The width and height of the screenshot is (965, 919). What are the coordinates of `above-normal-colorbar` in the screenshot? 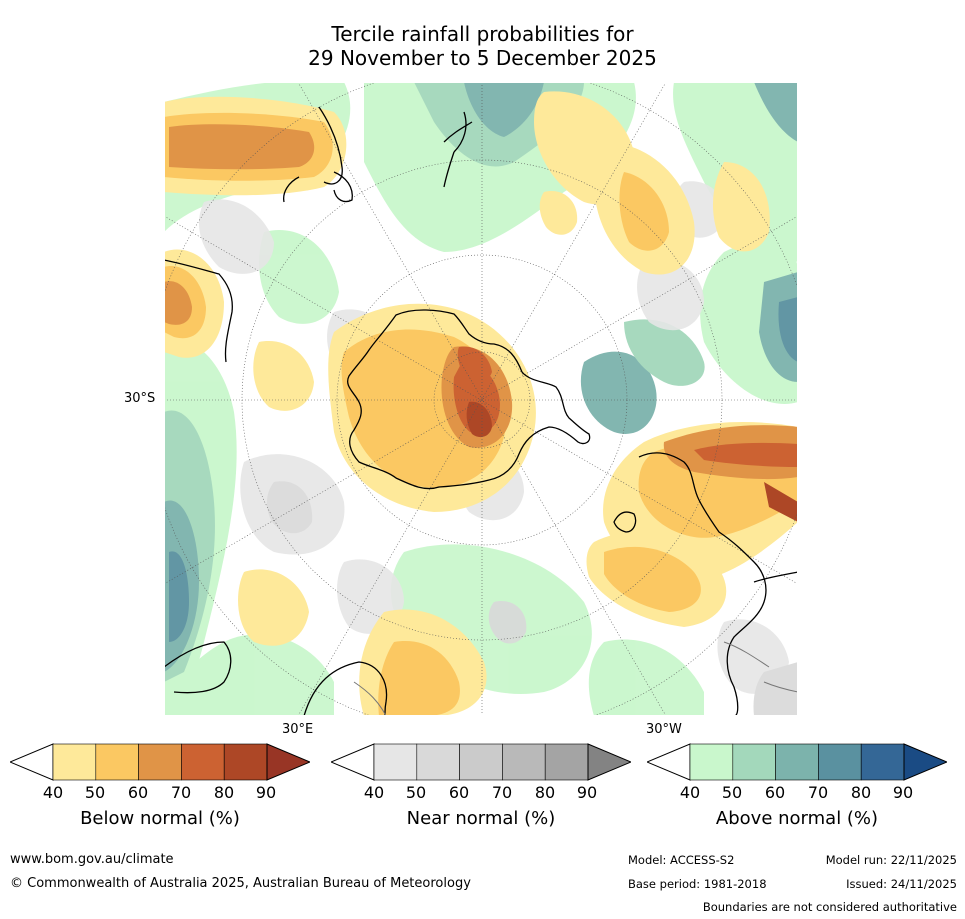 It's located at (797, 762).